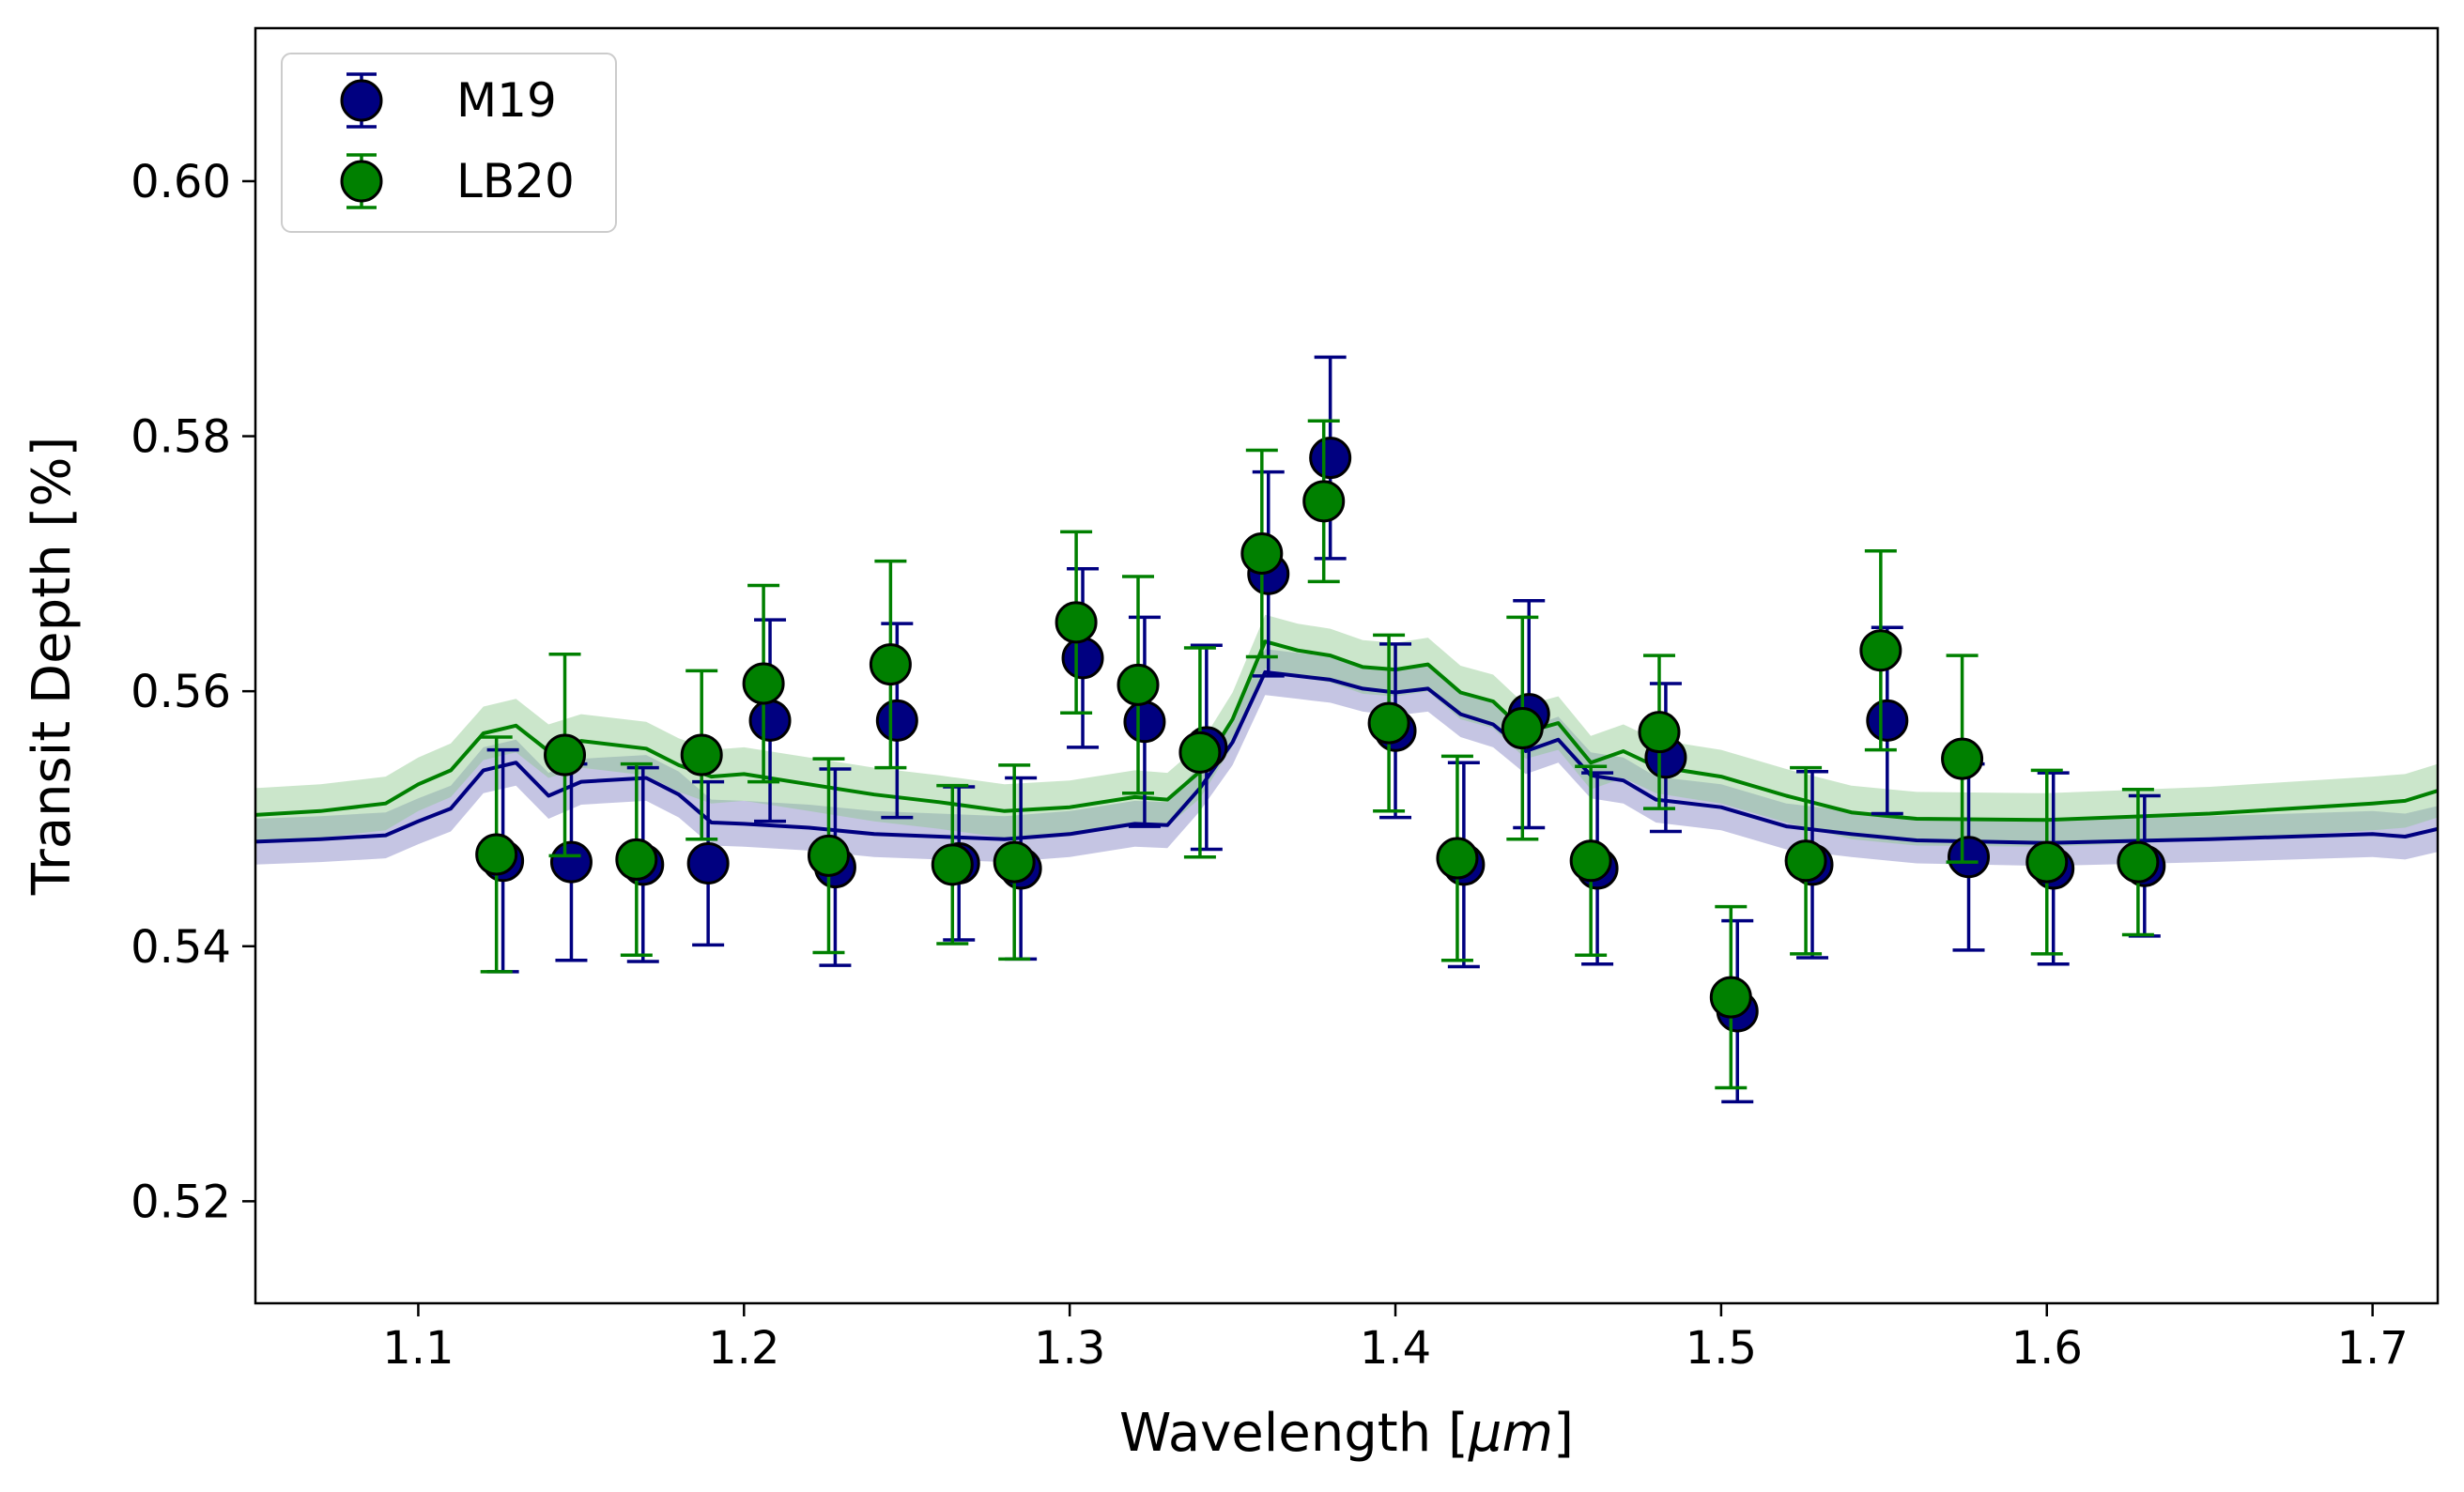 Image resolution: width=2464 pixels, height=1492 pixels. I want to click on model-band-m19, so click(1346, 758).